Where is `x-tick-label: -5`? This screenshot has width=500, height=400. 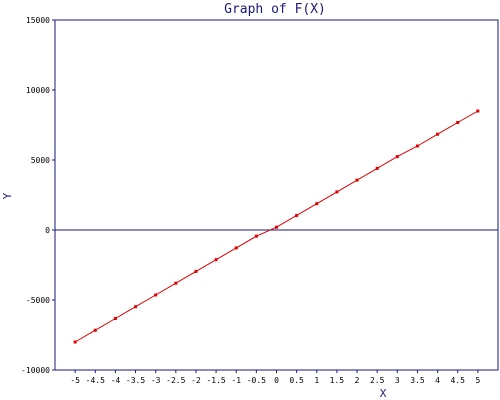 x-tick-label: -5 is located at coordinates (75, 380).